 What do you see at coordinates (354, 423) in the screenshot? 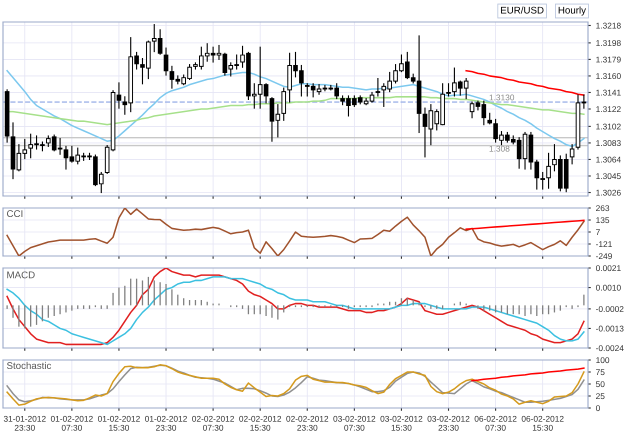
I see `x-tick-label: 03-02-2012 07:30` at bounding box center [354, 423].